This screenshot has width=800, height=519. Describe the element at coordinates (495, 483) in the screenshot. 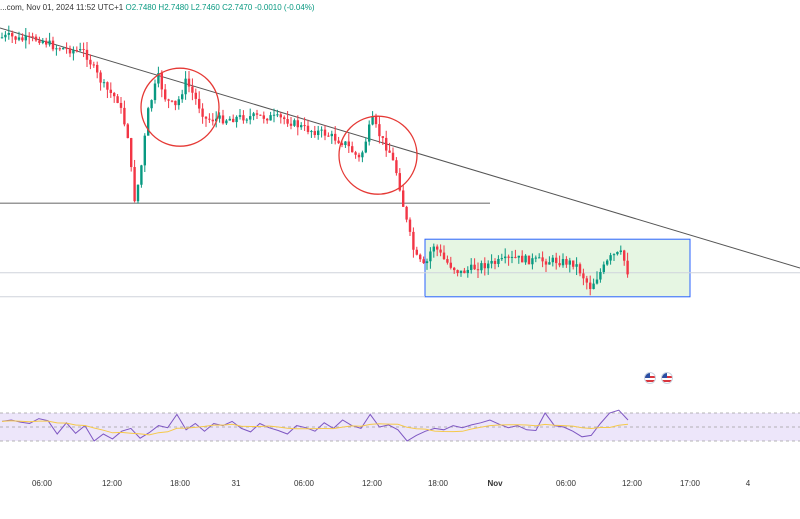

I see `x-tick-label: Nov` at that location.